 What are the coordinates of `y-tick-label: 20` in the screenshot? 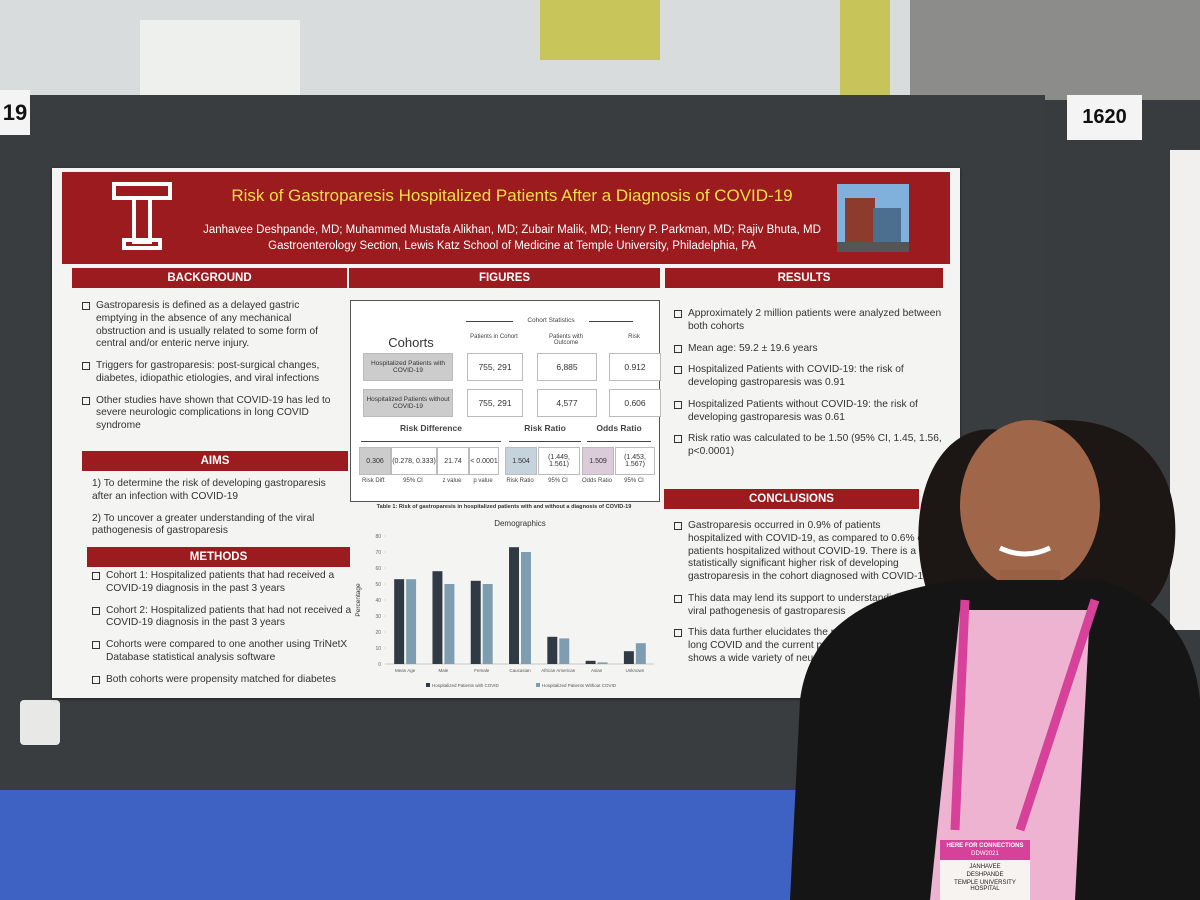 It's located at (378, 633).